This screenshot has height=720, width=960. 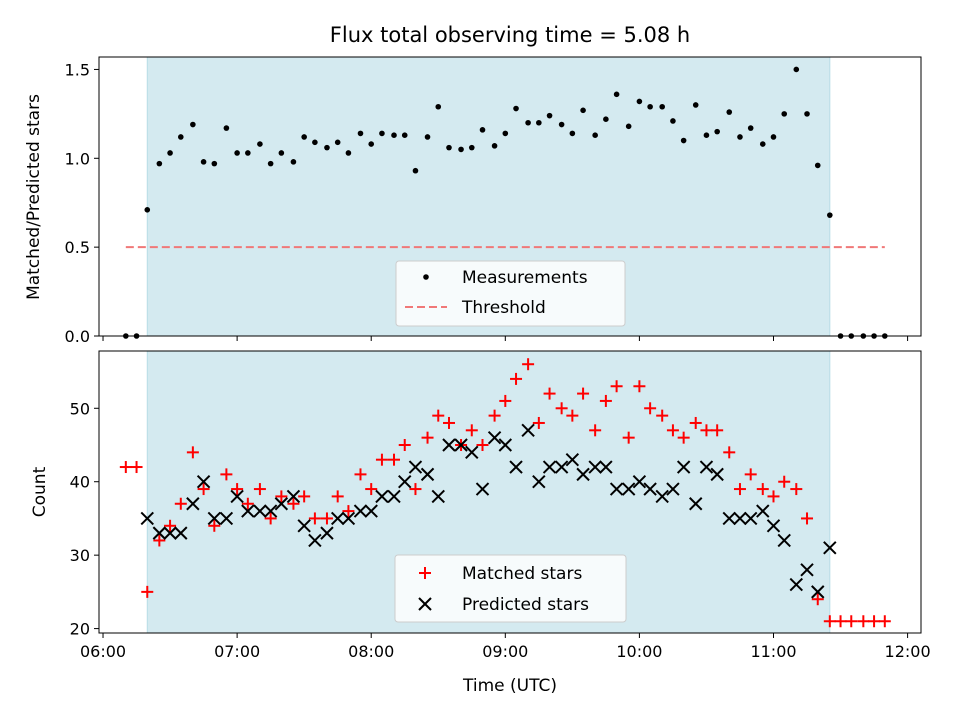 What do you see at coordinates (773, 651) in the screenshot?
I see `bottom-x-tick-label: 11:00` at bounding box center [773, 651].